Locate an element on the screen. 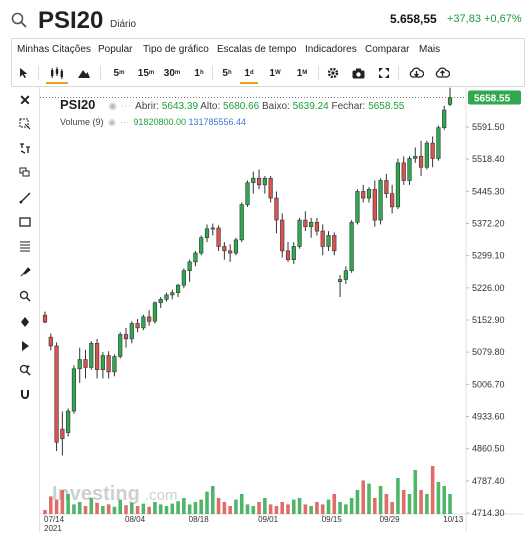 Image resolution: width=532 pixels, height=536 pixels. fib-icon is located at coordinates (25, 246).